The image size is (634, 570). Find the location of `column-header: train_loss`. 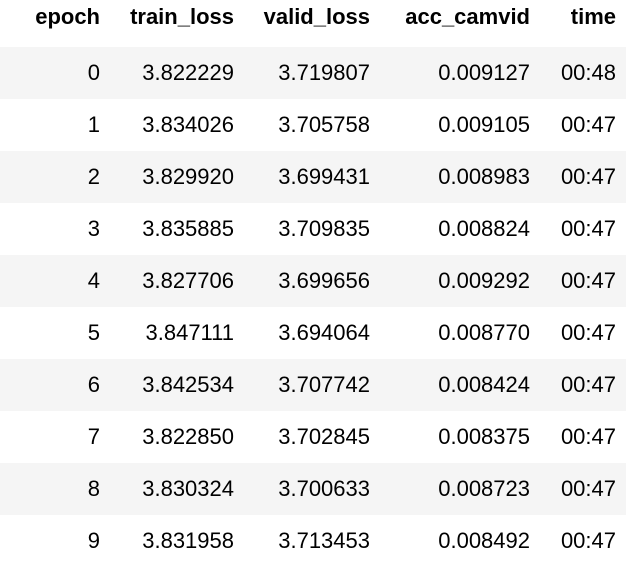

column-header: train_loss is located at coordinates (177, 23).